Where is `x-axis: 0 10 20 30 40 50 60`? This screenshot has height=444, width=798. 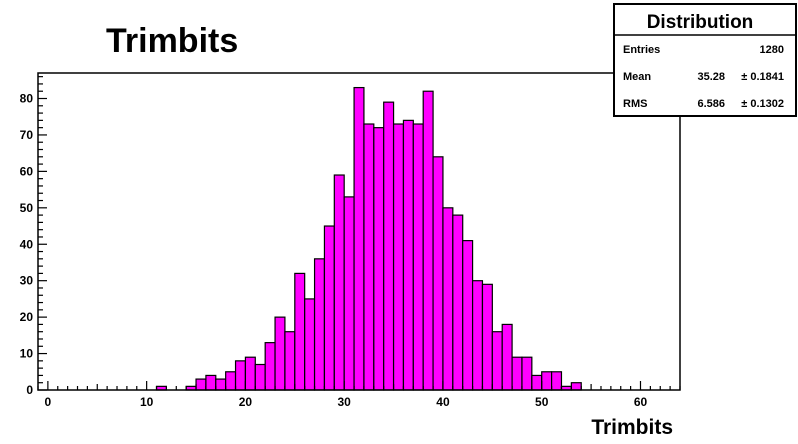
x-axis: 0 10 20 30 40 50 60 is located at coordinates (359, 395).